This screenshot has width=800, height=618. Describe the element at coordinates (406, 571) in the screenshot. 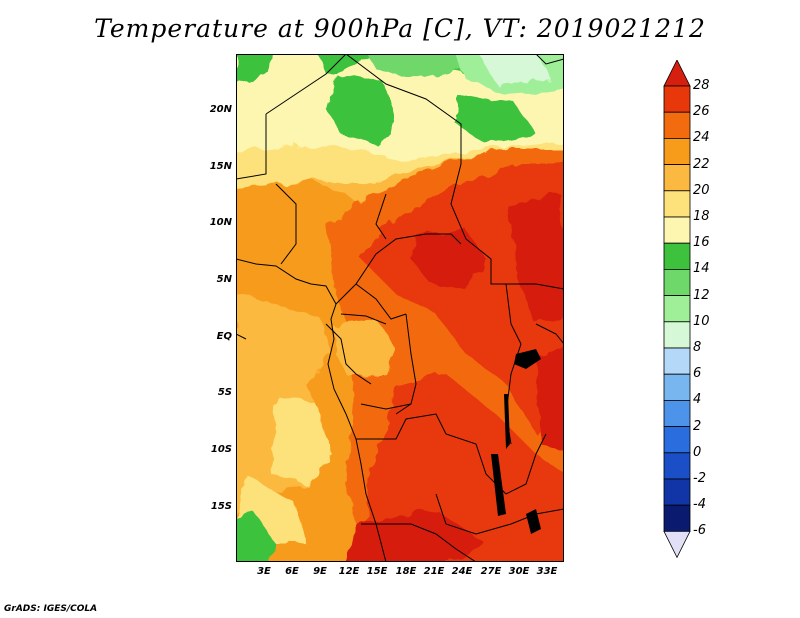

I see `lon-label-18e: 18E` at that location.